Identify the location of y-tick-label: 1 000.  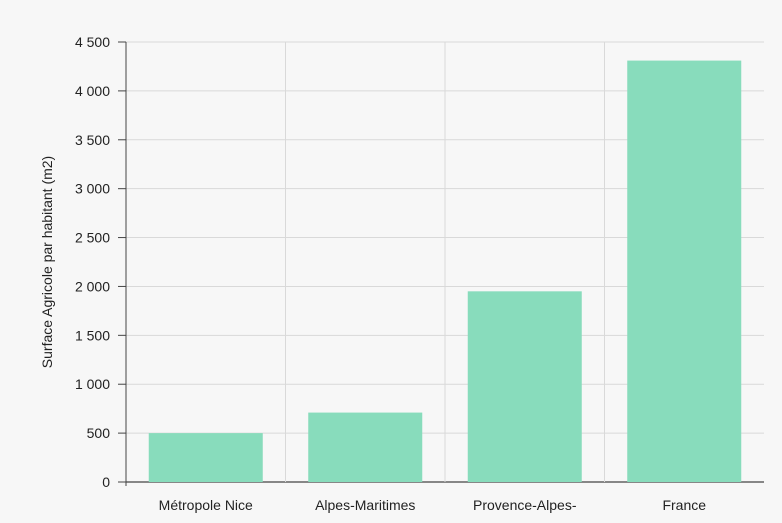
(92, 384).